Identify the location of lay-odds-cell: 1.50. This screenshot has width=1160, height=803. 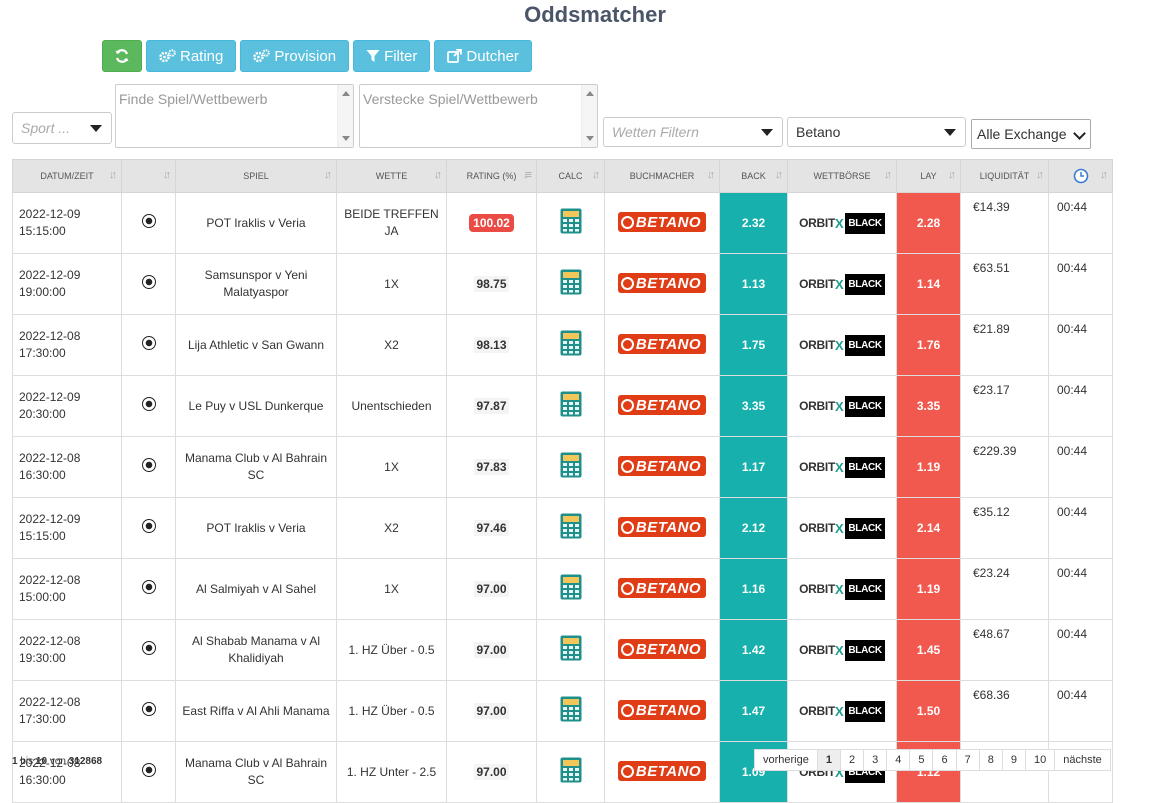
(928, 711).